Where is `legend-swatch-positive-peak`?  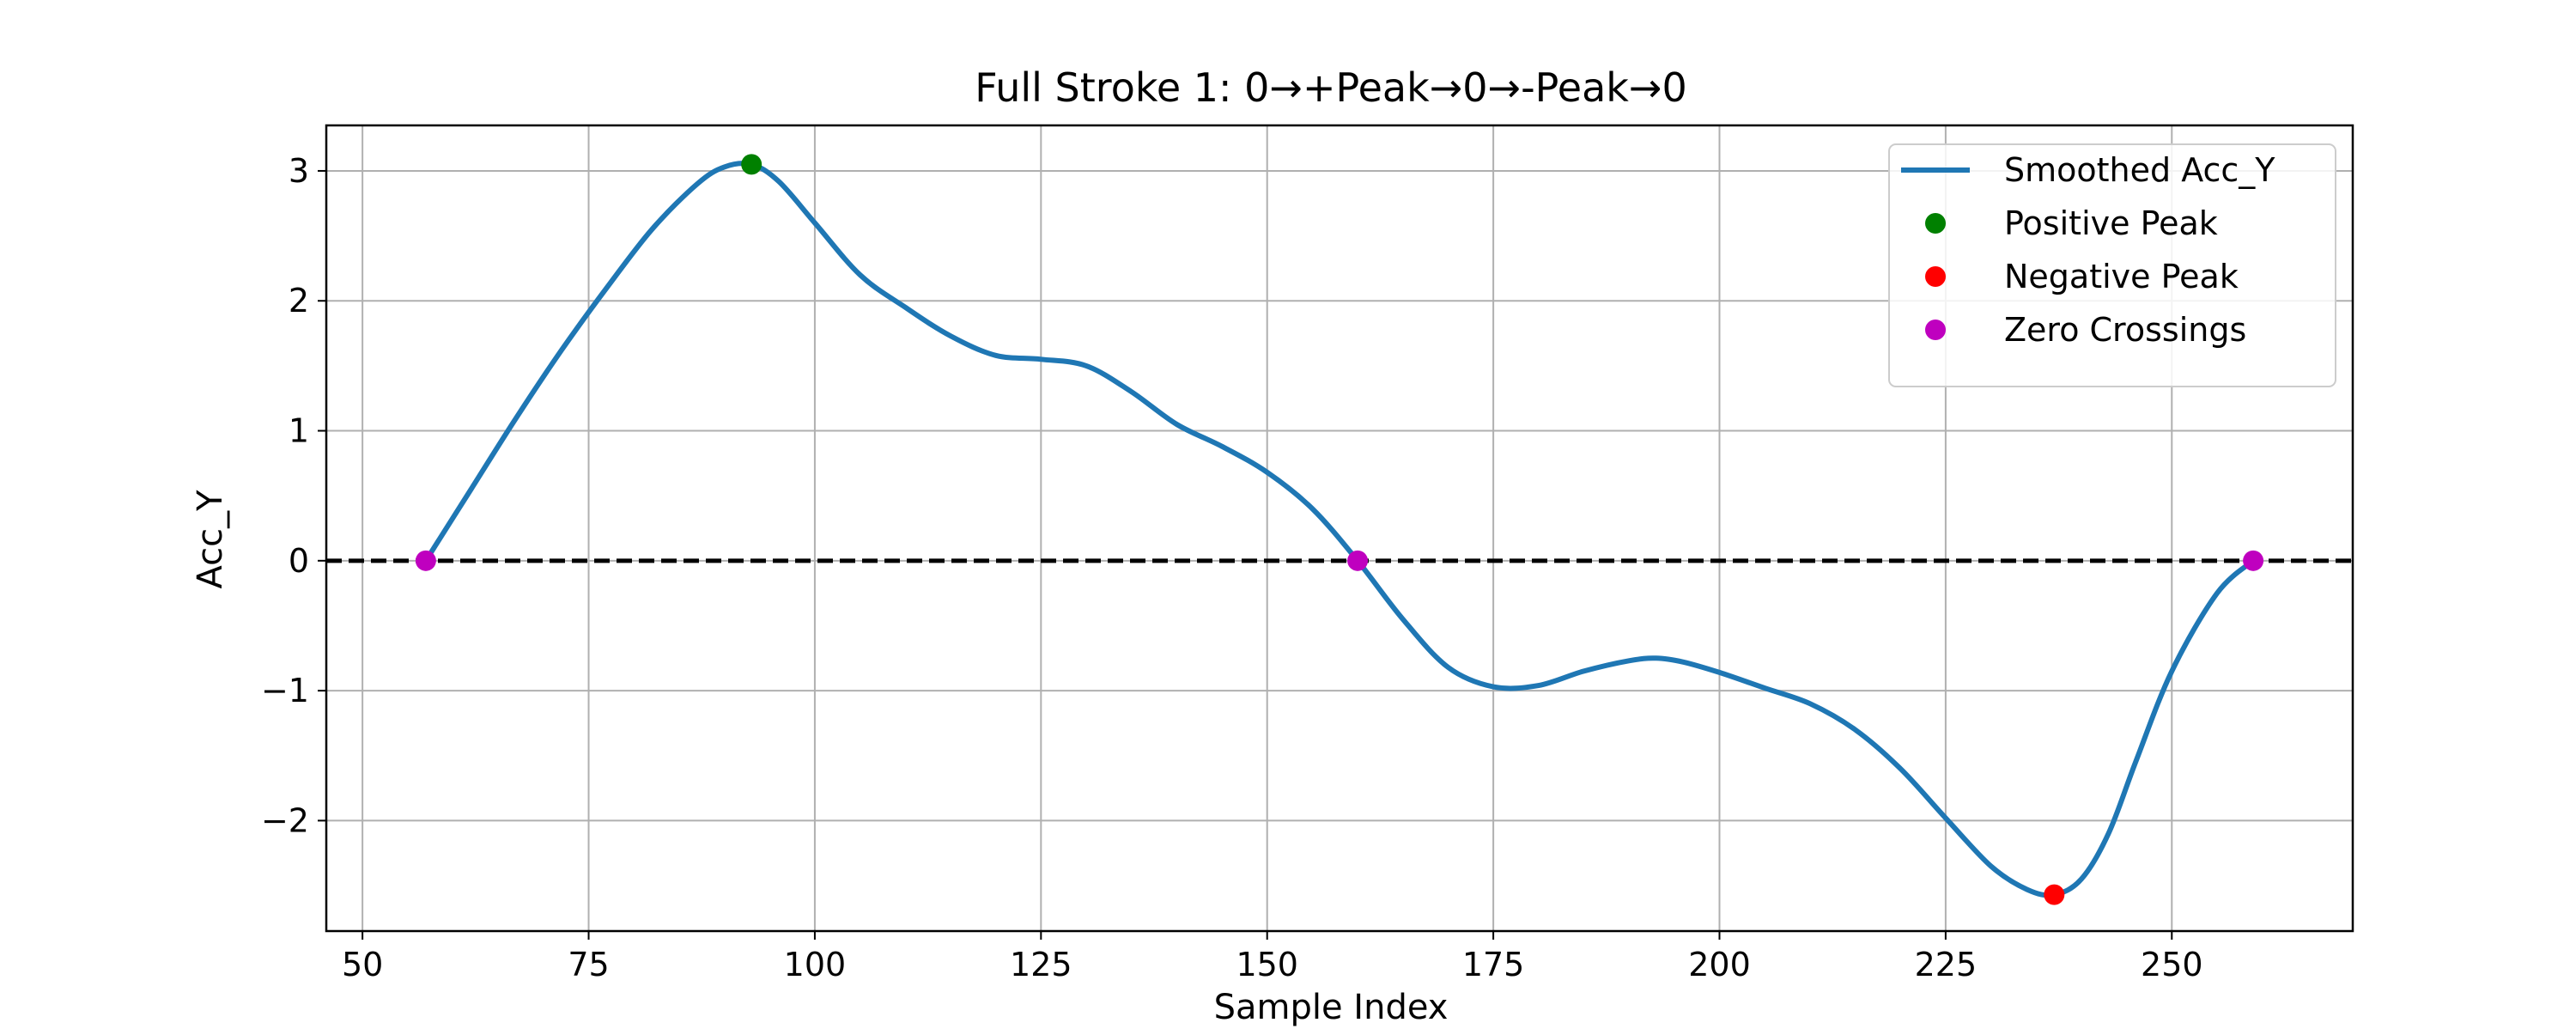
legend-swatch-positive-peak is located at coordinates (1936, 223).